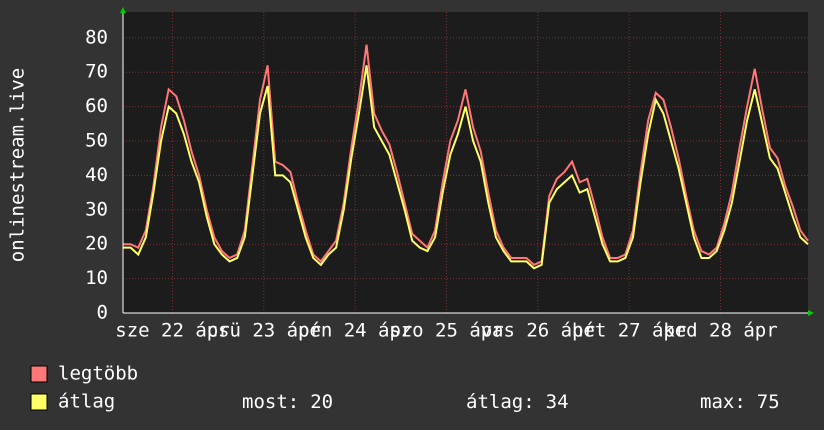 Image resolution: width=824 pixels, height=430 pixels. What do you see at coordinates (96, 37) in the screenshot?
I see `y-tick-label: 80` at bounding box center [96, 37].